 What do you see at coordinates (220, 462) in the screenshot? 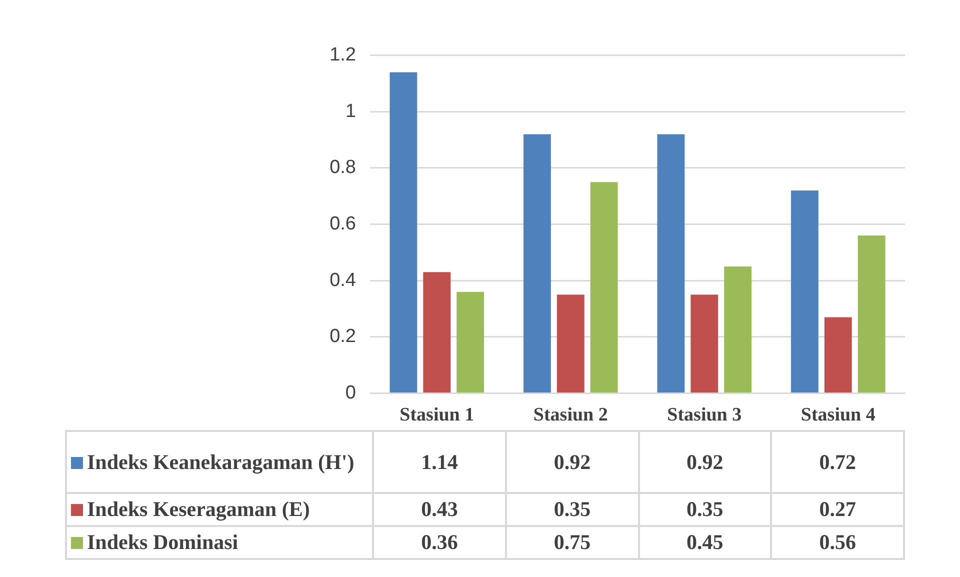
I see `legend-label: Indeks Keanekaragaman (H')` at bounding box center [220, 462].